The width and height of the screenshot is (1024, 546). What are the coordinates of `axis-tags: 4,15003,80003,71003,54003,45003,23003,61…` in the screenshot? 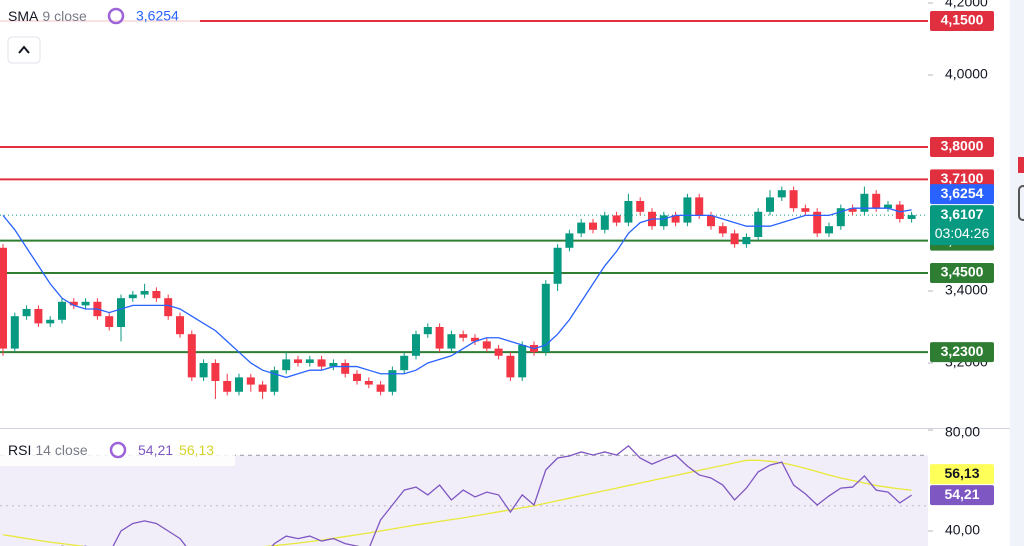 It's located at (962, 258).